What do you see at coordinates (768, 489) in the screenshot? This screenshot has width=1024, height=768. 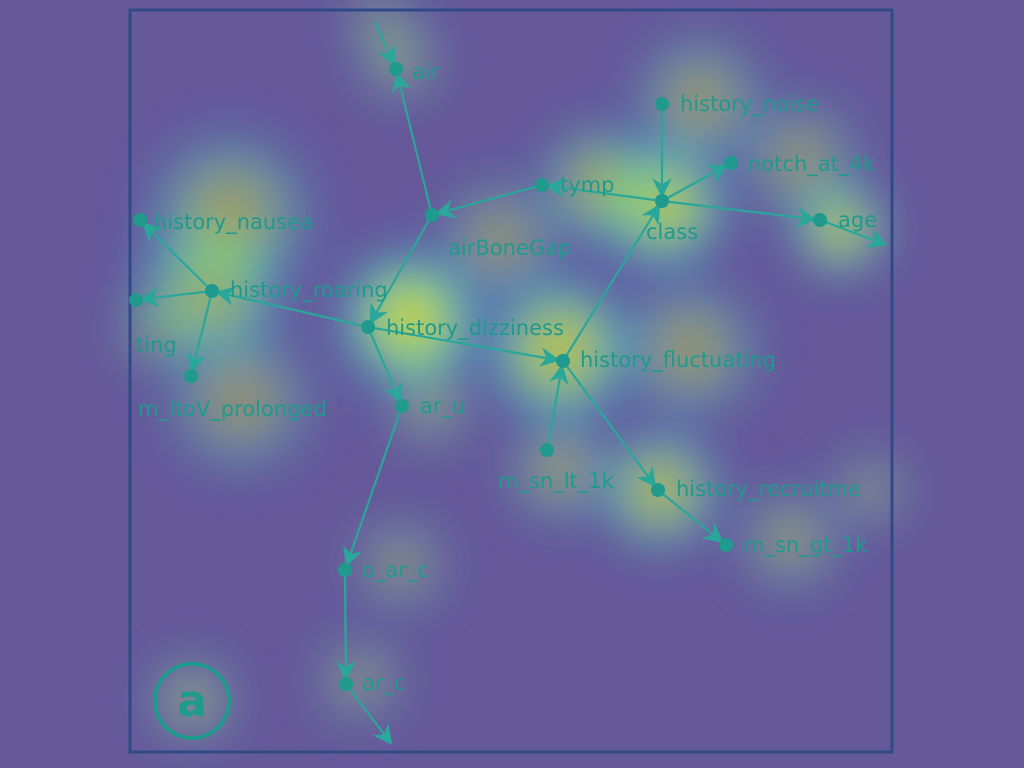 I see `node-label: history_recruitme` at bounding box center [768, 489].